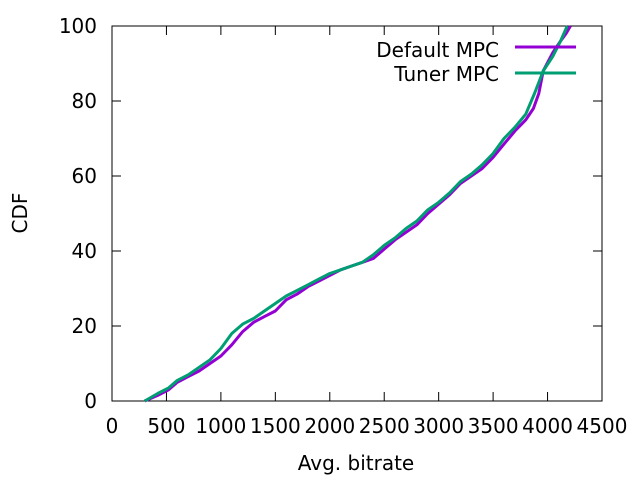 The image size is (640, 480). Describe the element at coordinates (493, 426) in the screenshot. I see `x-tick-label: 3500` at that location.